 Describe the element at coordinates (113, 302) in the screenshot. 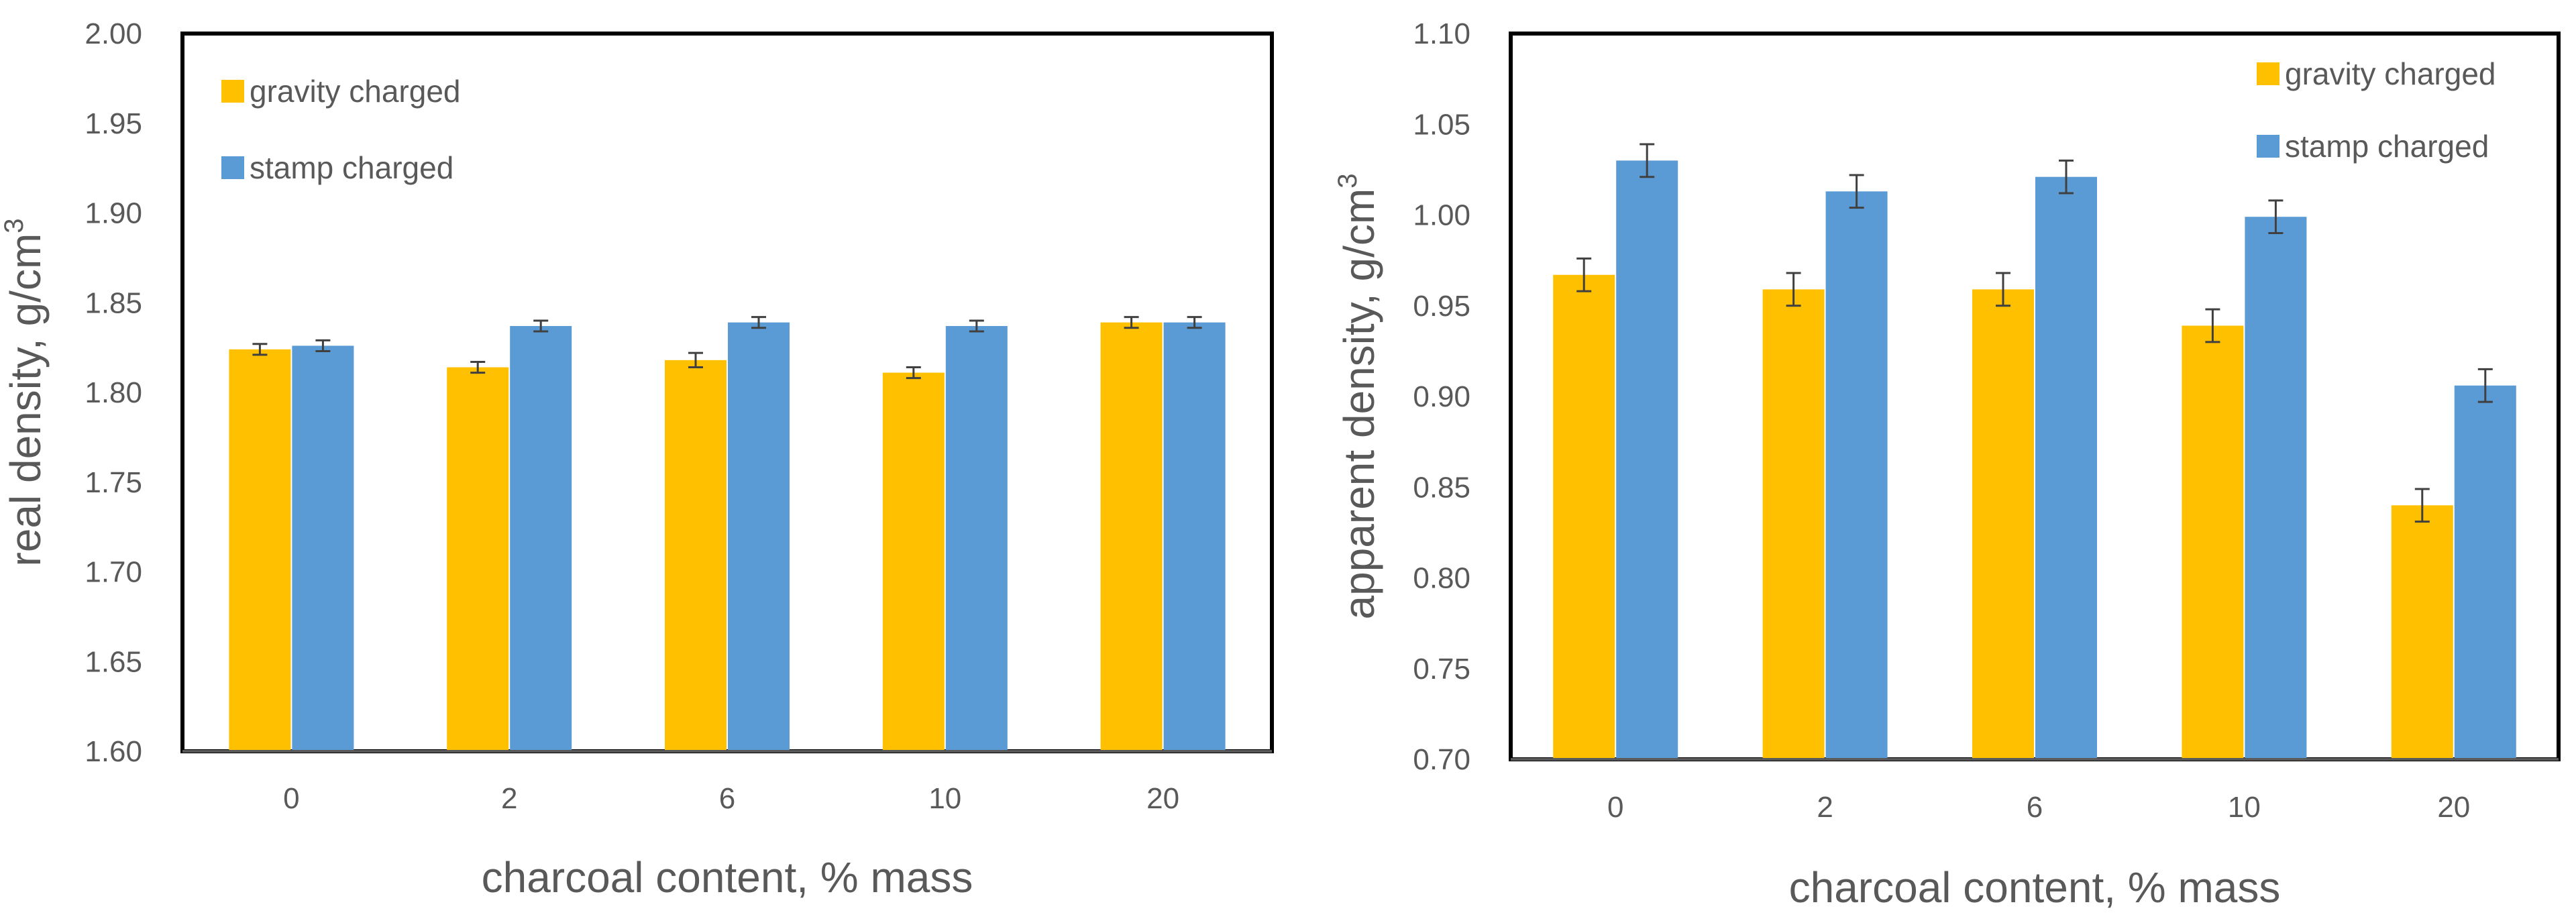

I see `y-tick-label: 1.85` at that location.